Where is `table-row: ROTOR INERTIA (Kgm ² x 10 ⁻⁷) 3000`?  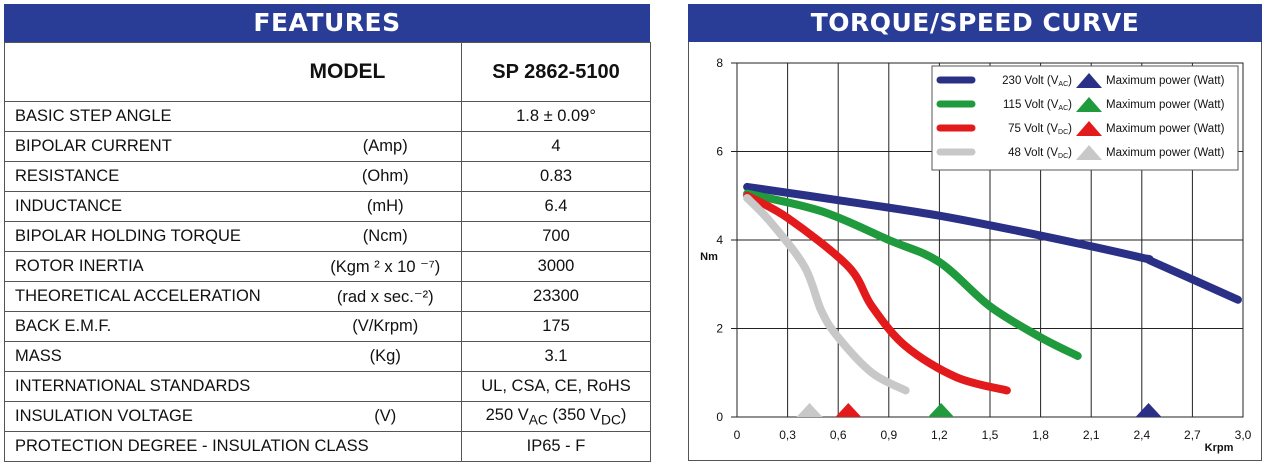
table-row: ROTOR INERTIA (Kgm ² x 10 ⁻⁷) 3000 is located at coordinates (327, 266).